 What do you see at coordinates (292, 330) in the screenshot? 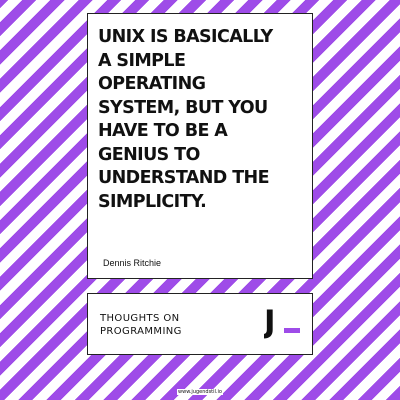
I see `logo-underscore` at bounding box center [292, 330].